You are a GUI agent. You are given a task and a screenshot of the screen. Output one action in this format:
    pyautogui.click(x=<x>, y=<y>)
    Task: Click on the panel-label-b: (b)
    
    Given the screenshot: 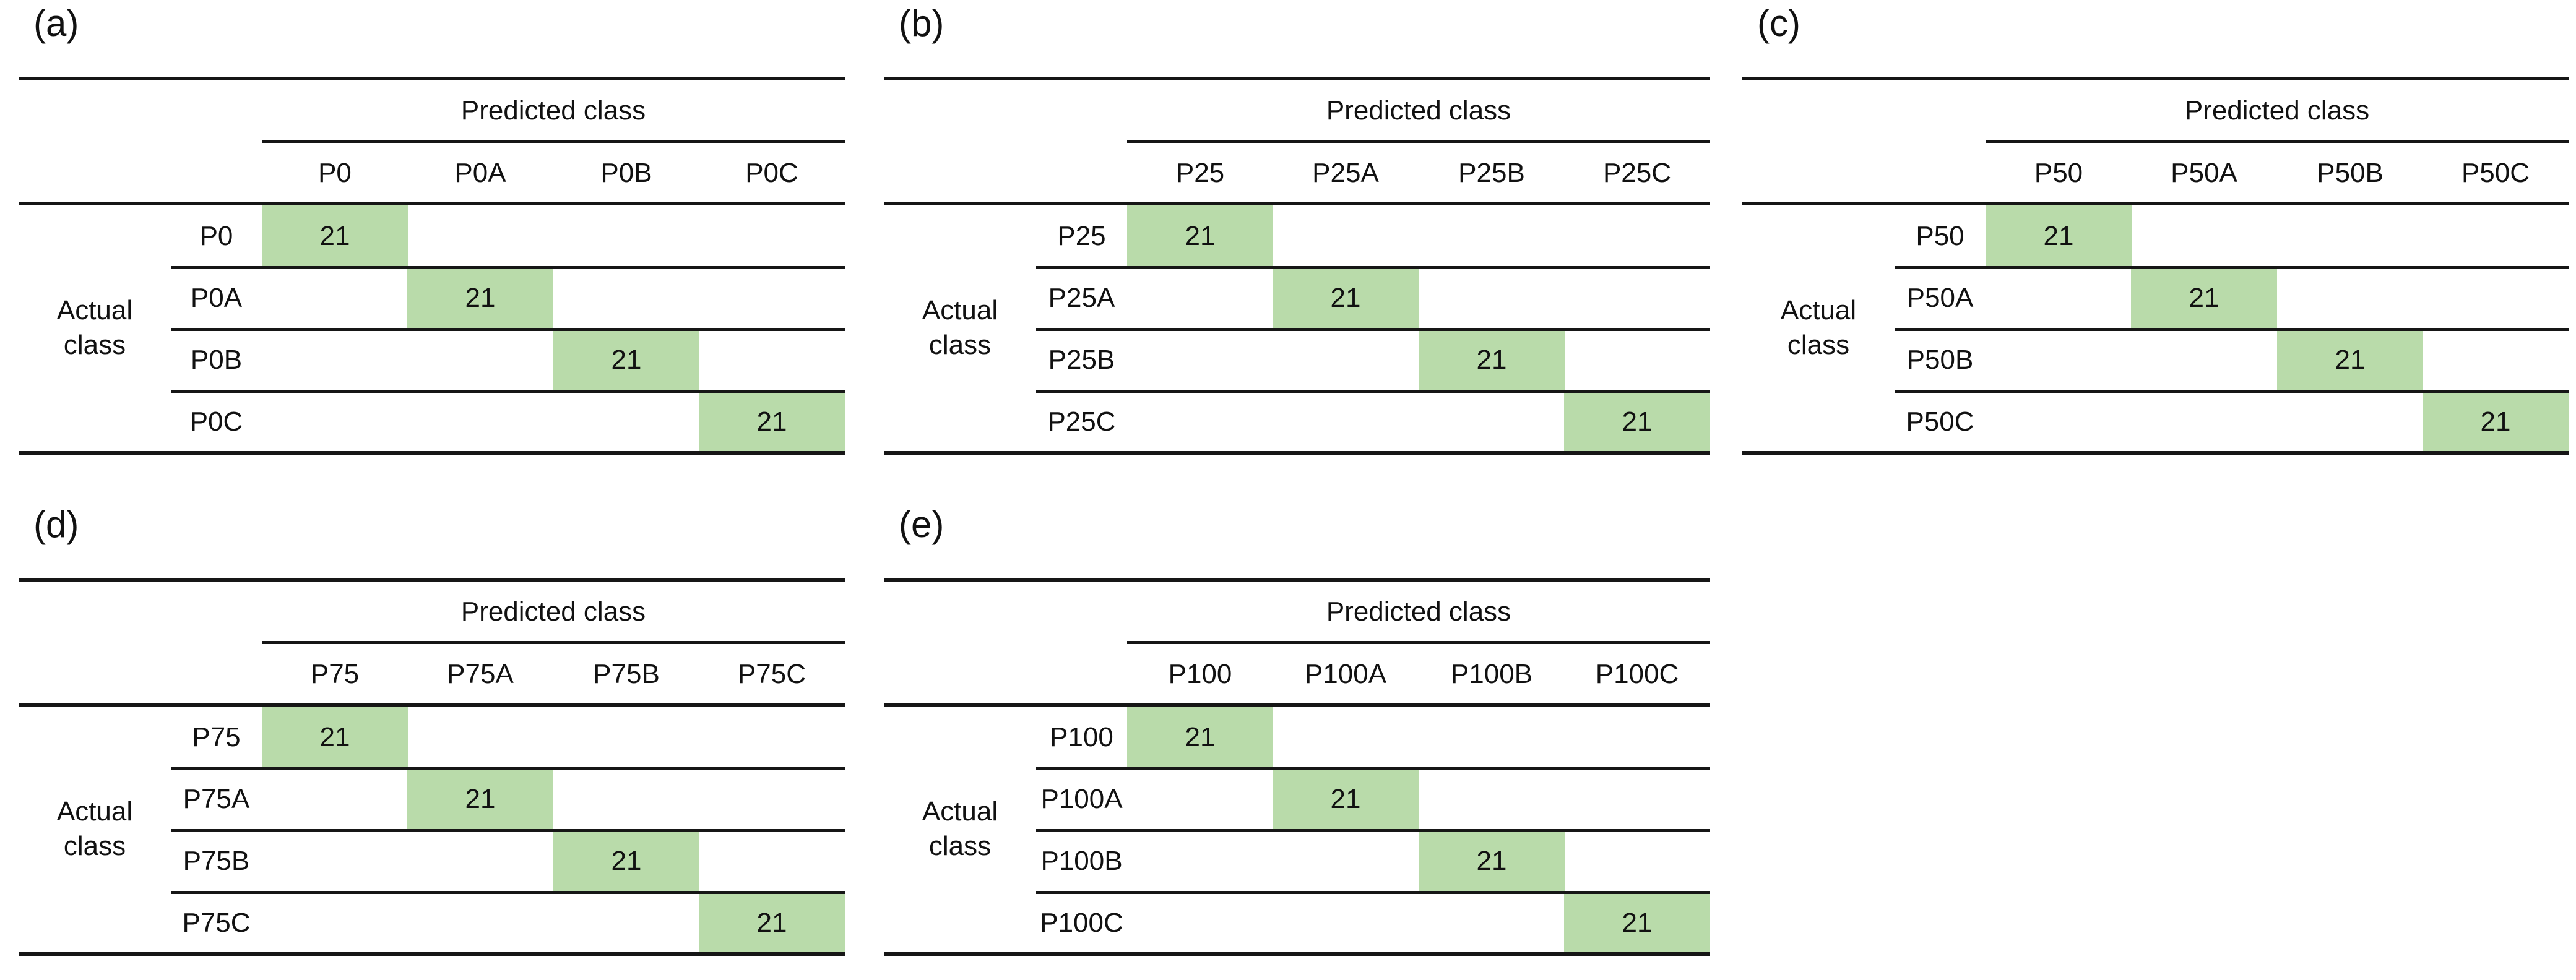 What is the action you would take?
    pyautogui.click(x=921, y=23)
    